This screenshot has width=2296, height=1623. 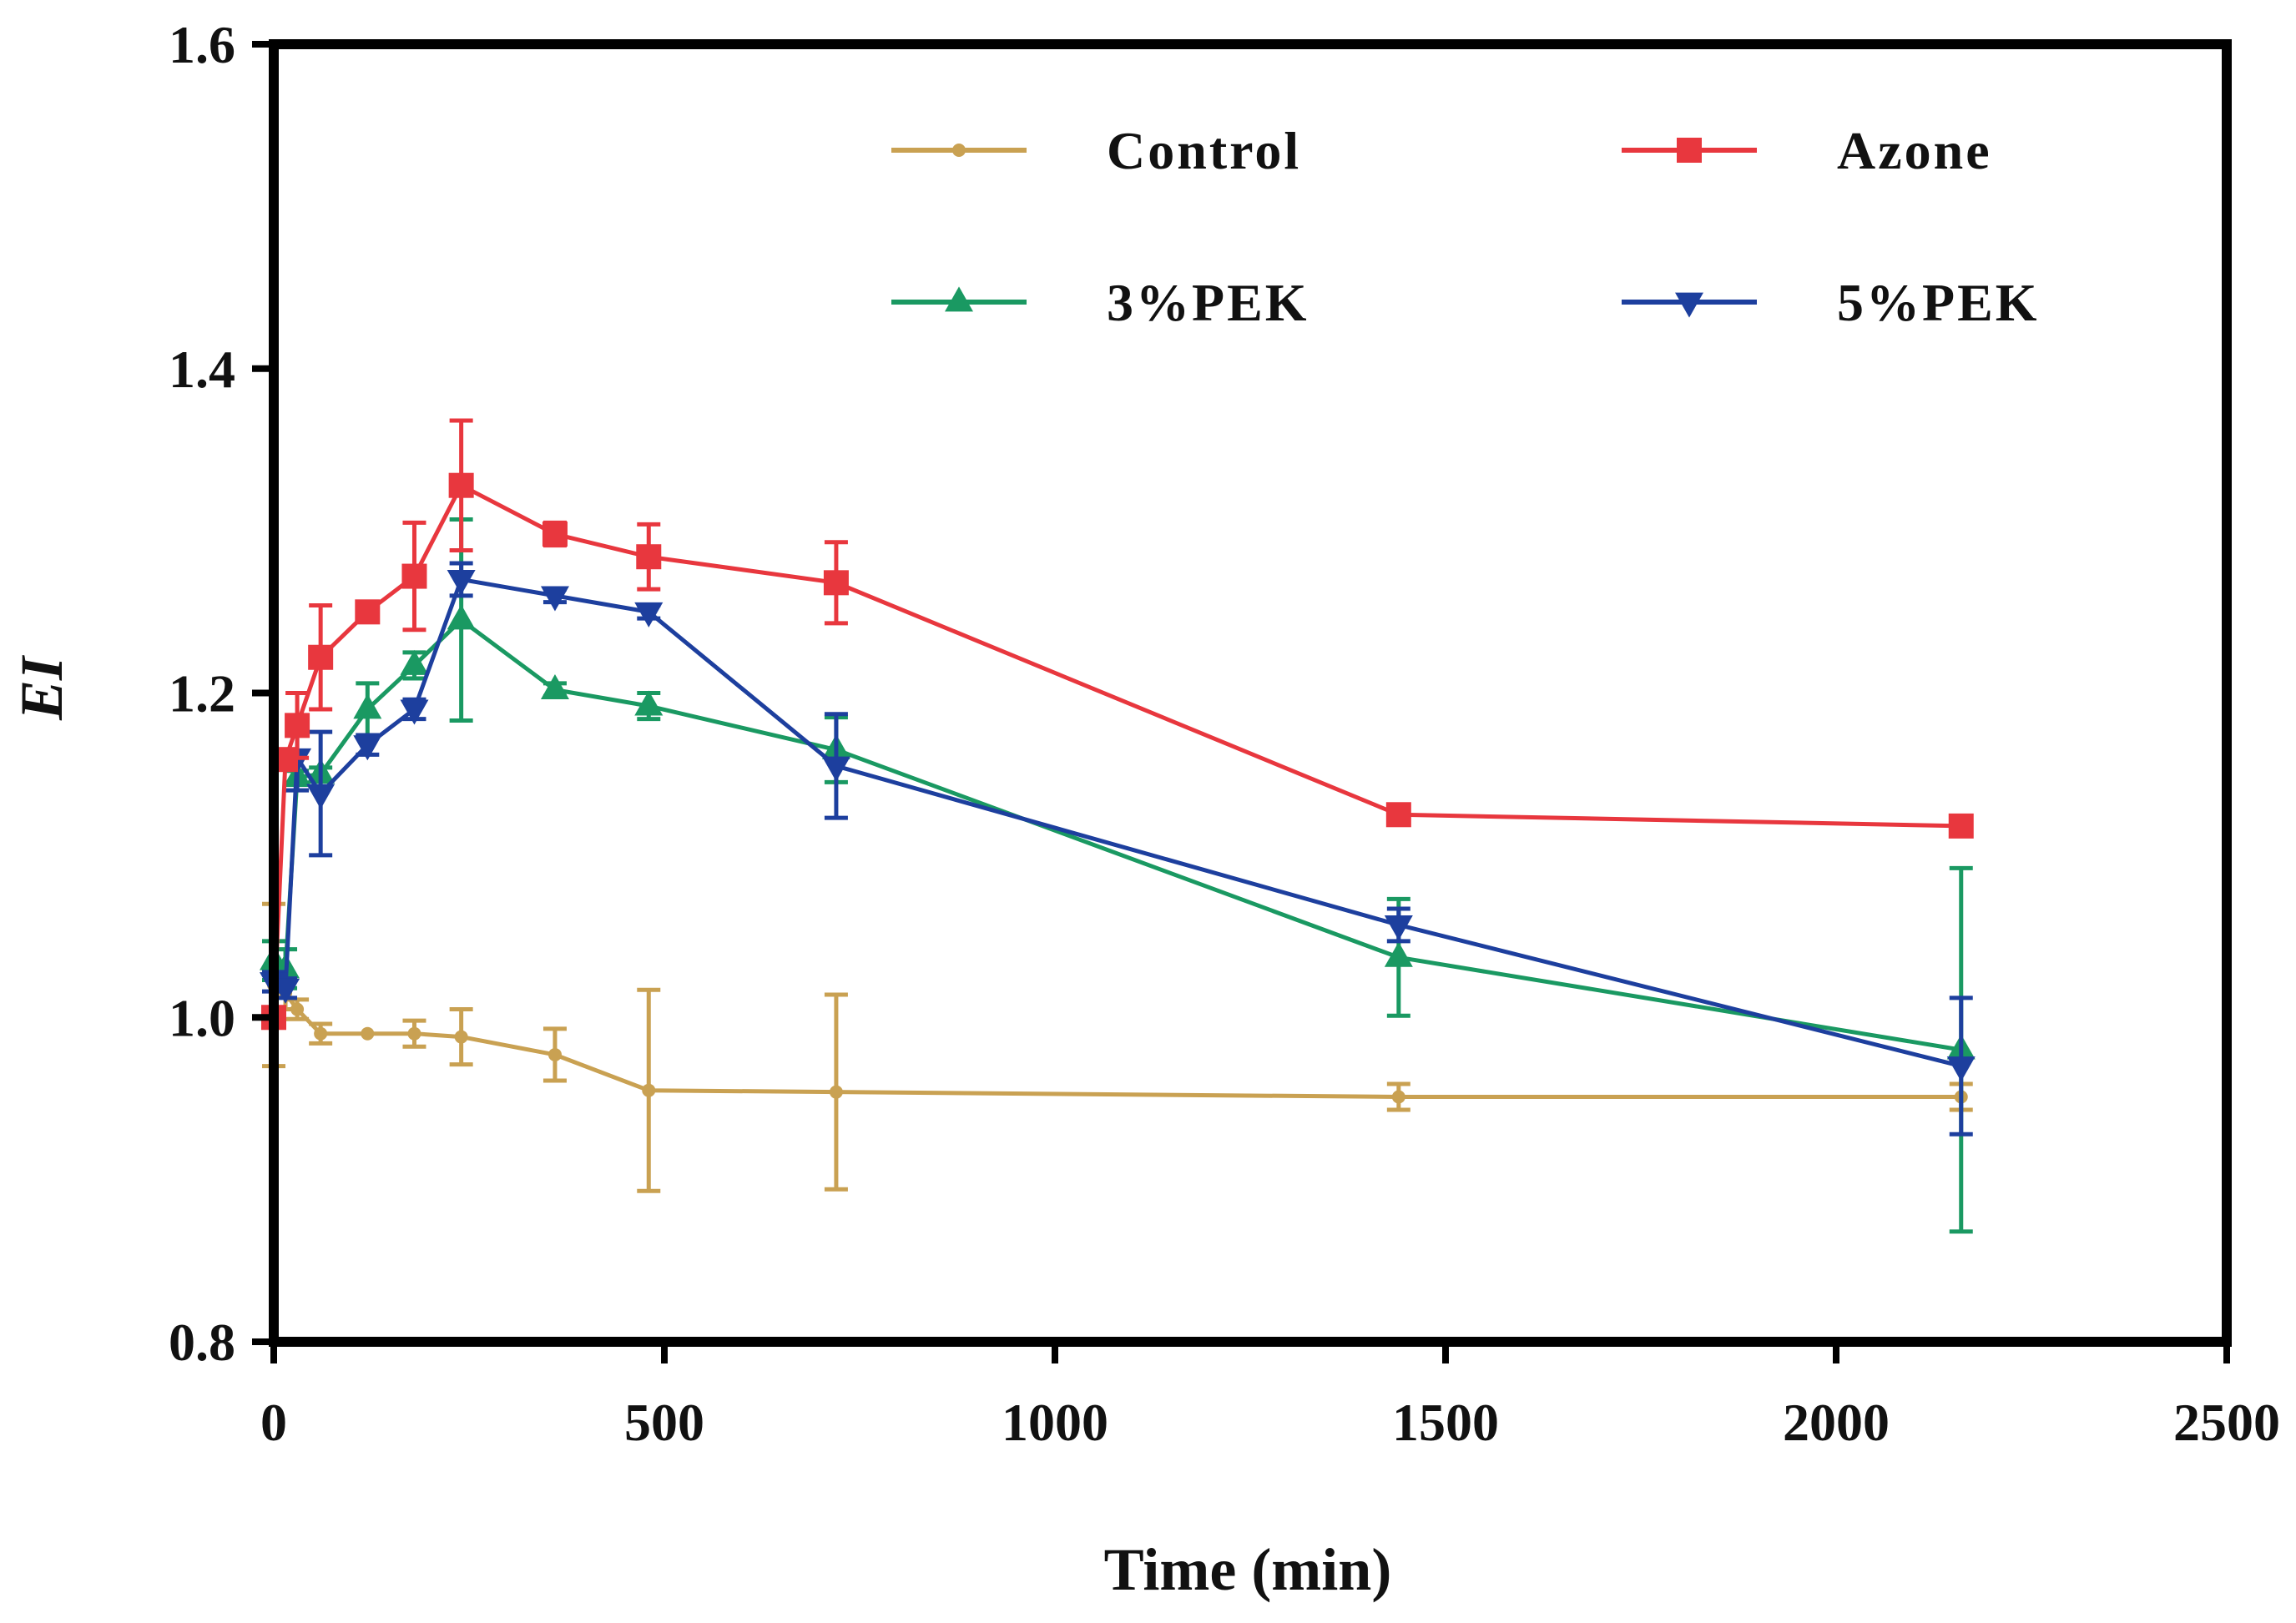 What do you see at coordinates (1690, 150) in the screenshot?
I see `legend-marker-azone` at bounding box center [1690, 150].